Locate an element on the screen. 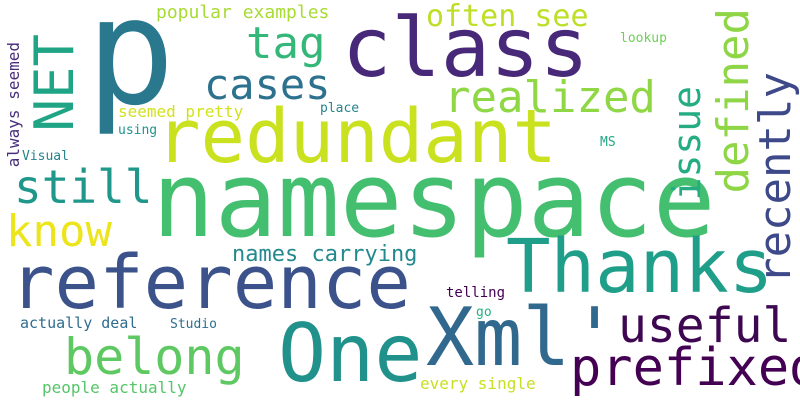 Image resolution: width=800 pixels, height=400 pixels. word-one: One is located at coordinates (350, 353).